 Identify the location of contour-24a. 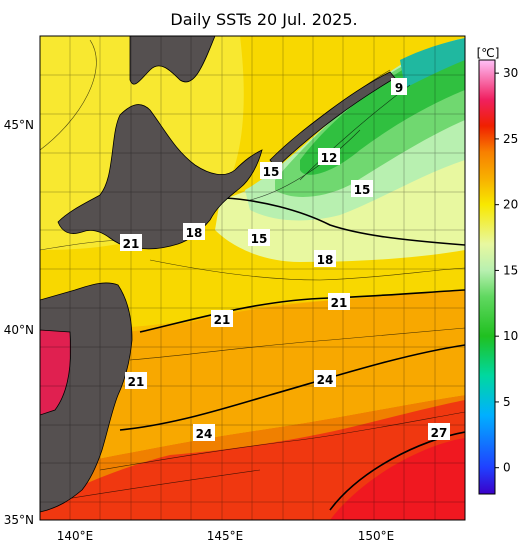
(292, 387).